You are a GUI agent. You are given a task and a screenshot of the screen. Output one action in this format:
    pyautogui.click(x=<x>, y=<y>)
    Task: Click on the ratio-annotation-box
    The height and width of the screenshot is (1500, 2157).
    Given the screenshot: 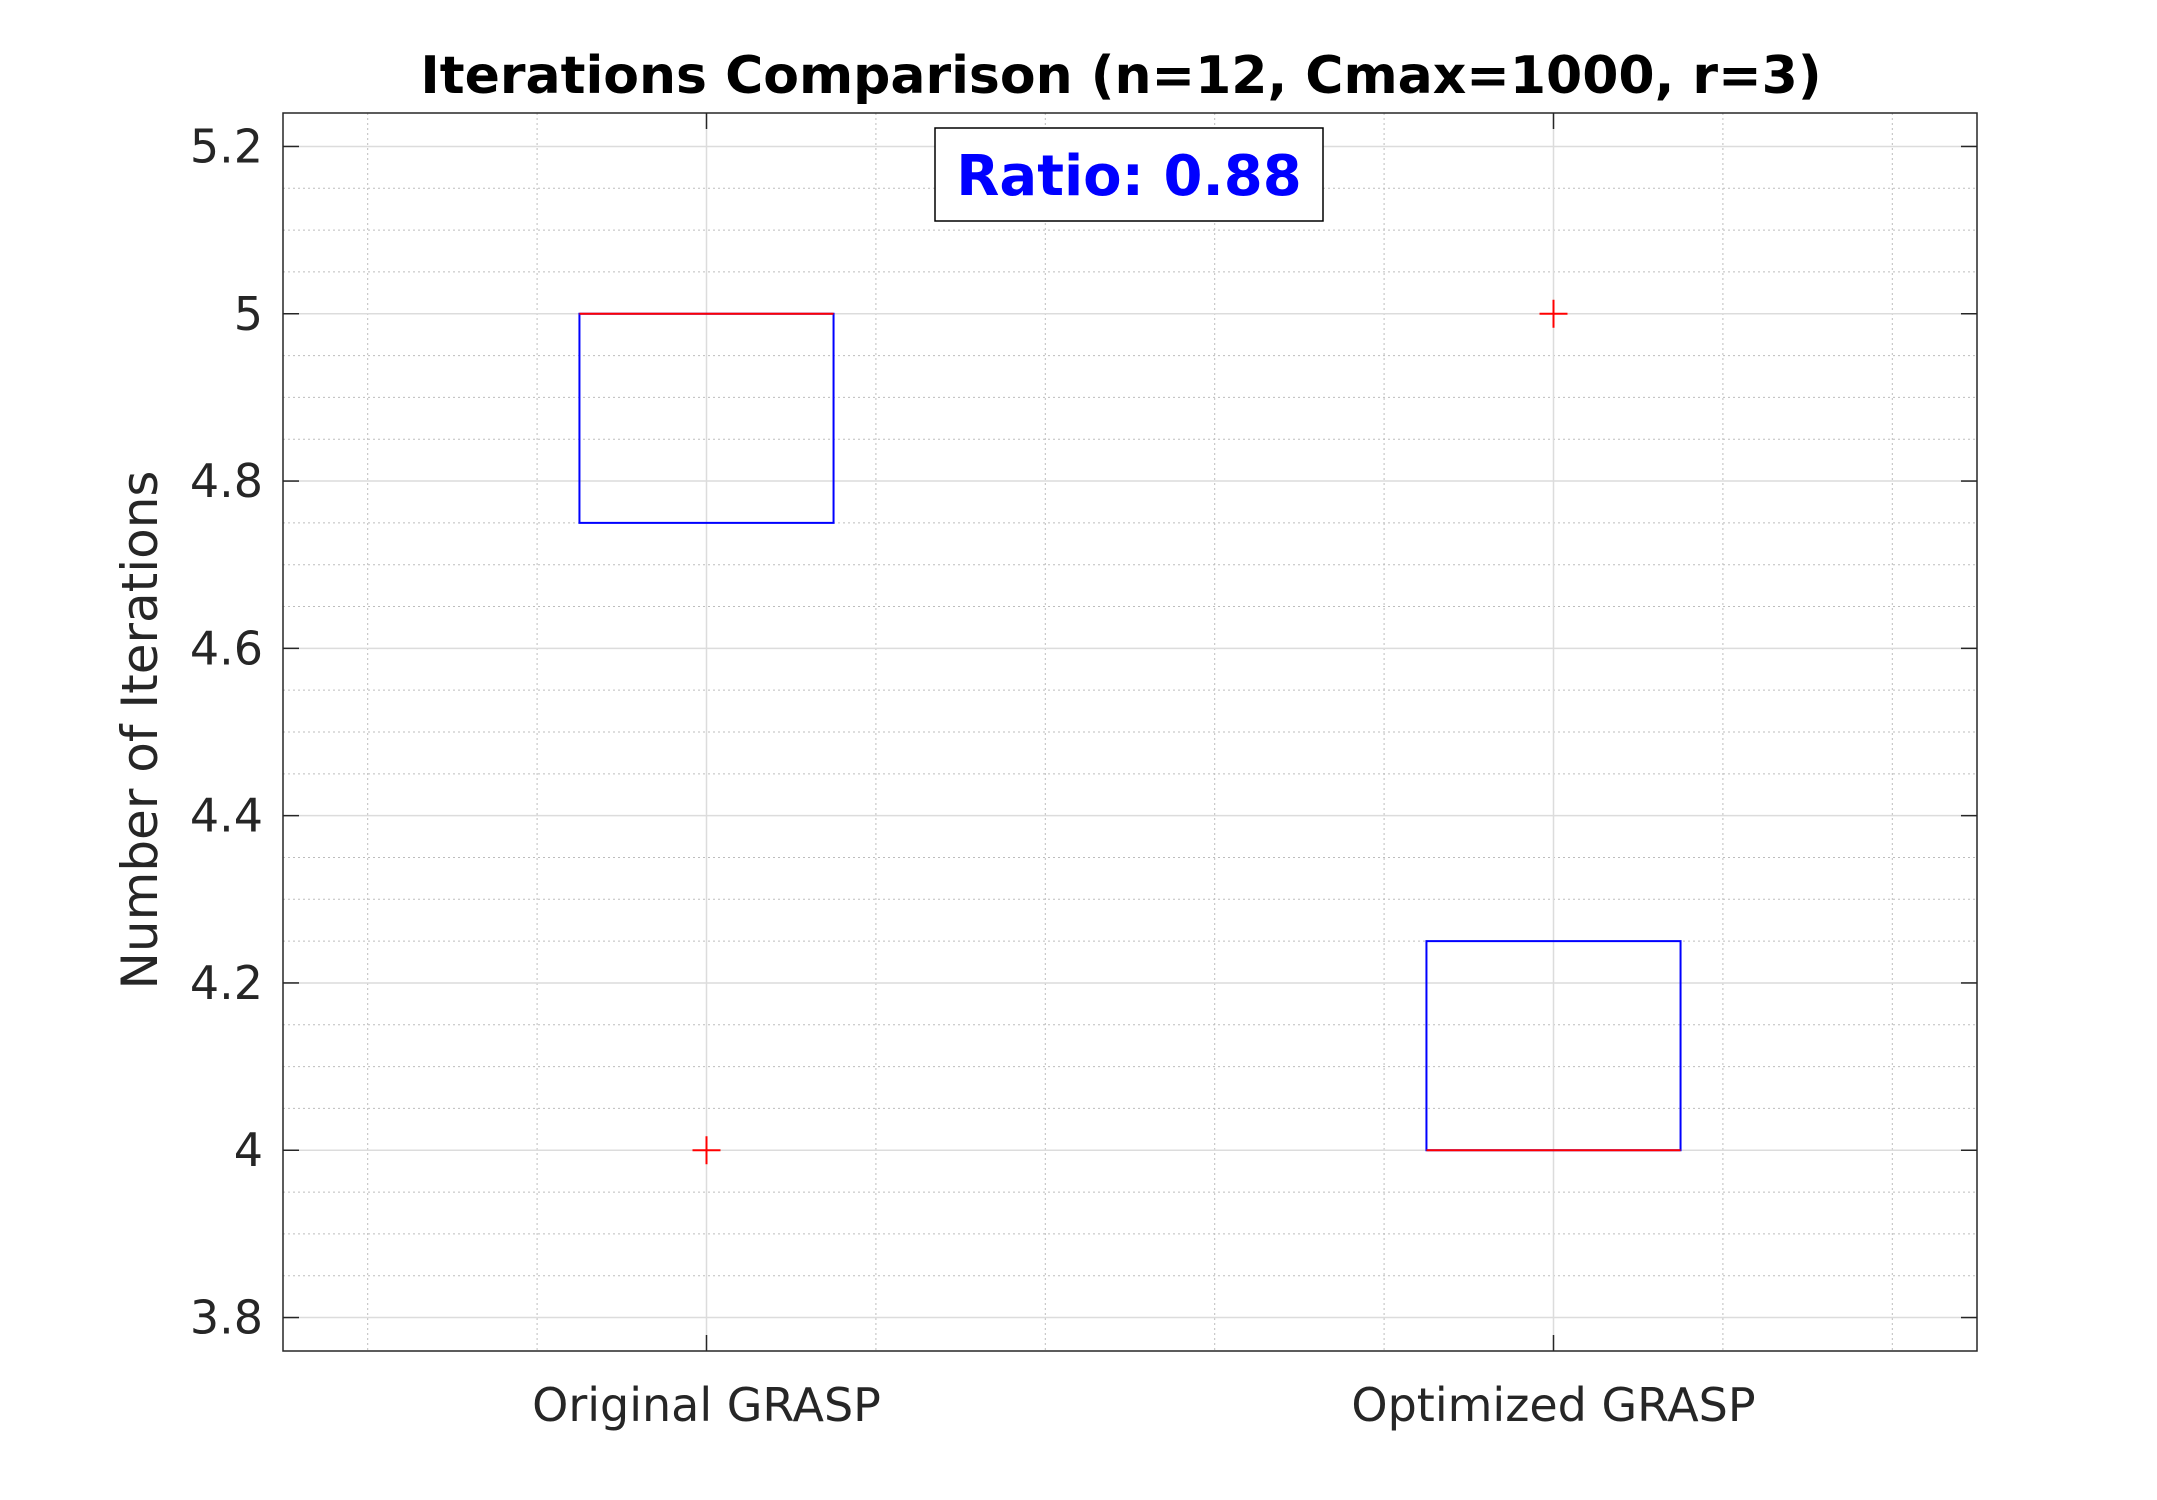 What is the action you would take?
    pyautogui.click(x=1129, y=174)
    